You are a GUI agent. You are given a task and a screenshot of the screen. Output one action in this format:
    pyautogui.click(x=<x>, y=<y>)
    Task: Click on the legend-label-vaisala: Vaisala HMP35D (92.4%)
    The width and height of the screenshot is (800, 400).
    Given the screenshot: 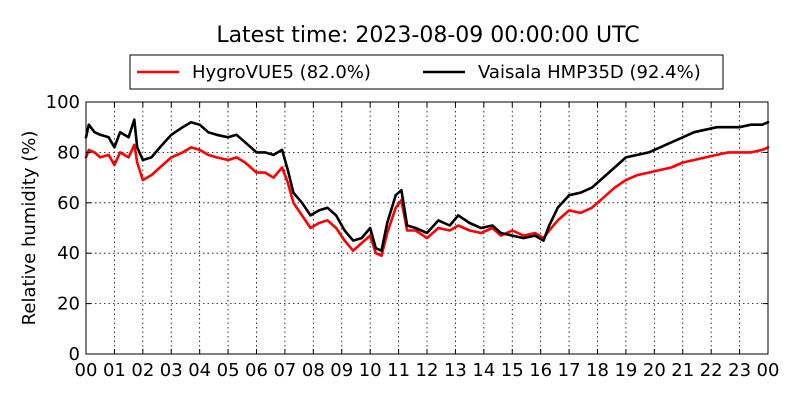 What is the action you would take?
    pyautogui.click(x=589, y=72)
    